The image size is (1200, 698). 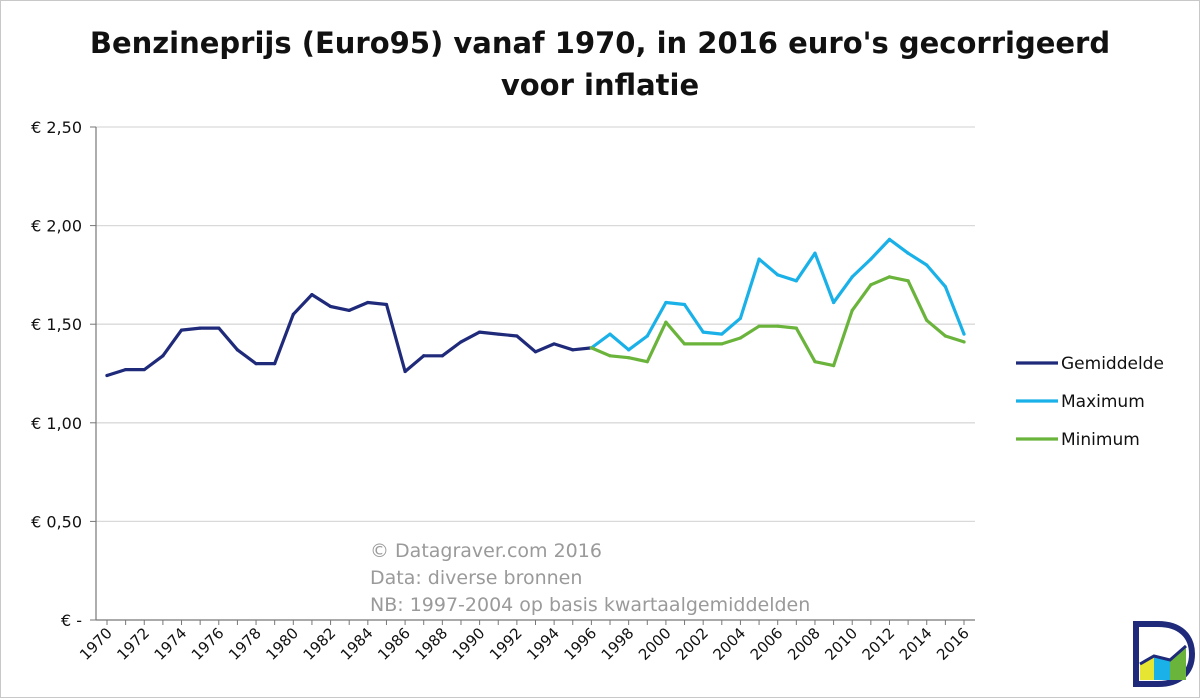 I want to click on x-tick-label: 1992, so click(x=506, y=644).